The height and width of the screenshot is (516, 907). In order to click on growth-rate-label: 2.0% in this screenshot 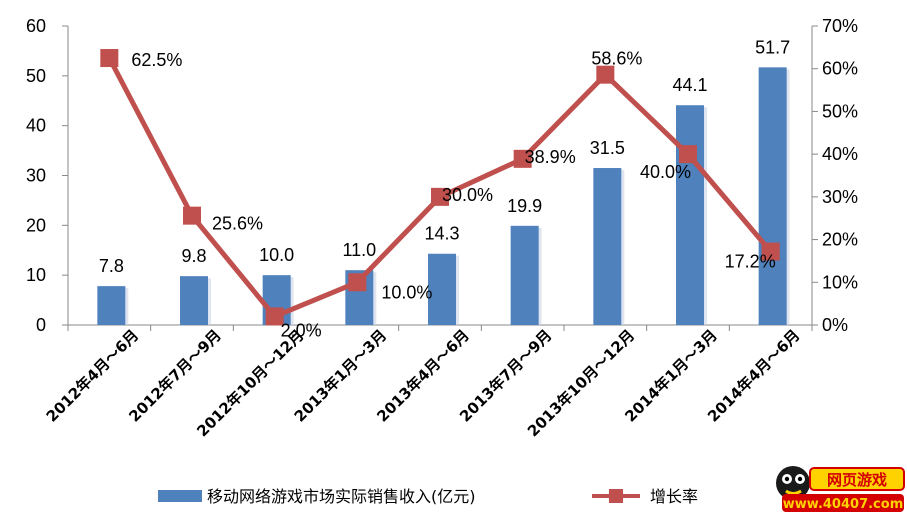, I will do `click(301, 330)`.